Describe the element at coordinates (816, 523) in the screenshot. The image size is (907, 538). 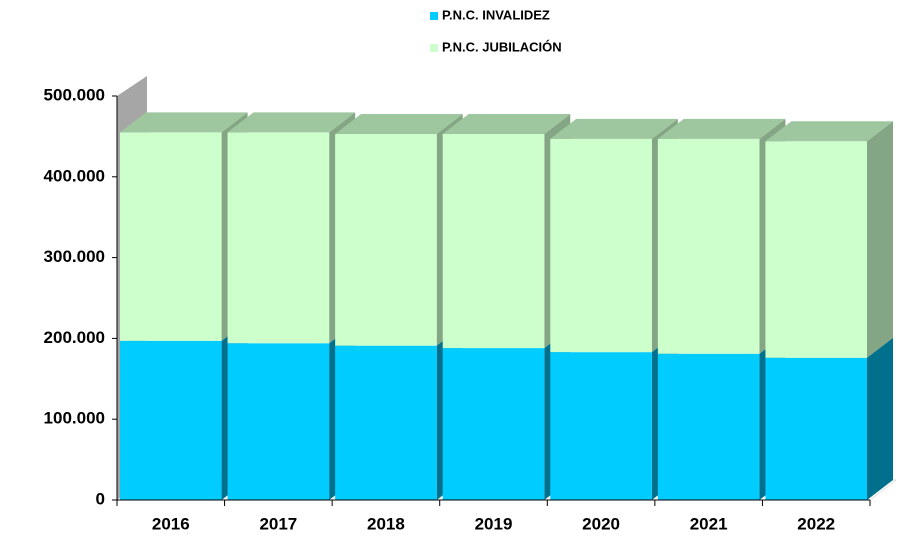
I see `x-tick-label: 2022` at that location.